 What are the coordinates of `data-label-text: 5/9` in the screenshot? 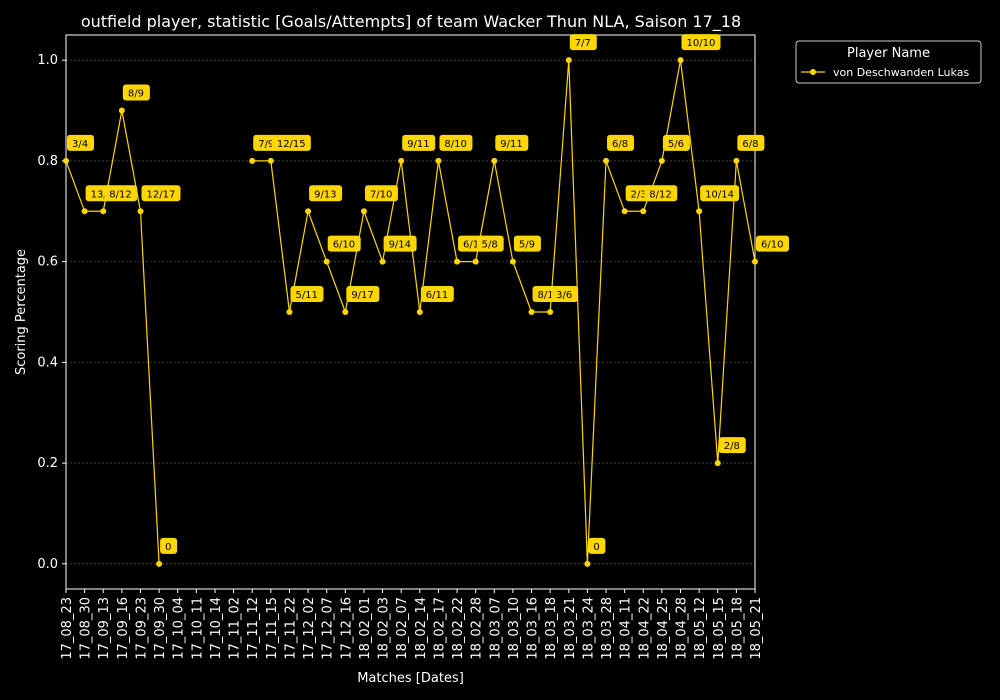 It's located at (527, 245).